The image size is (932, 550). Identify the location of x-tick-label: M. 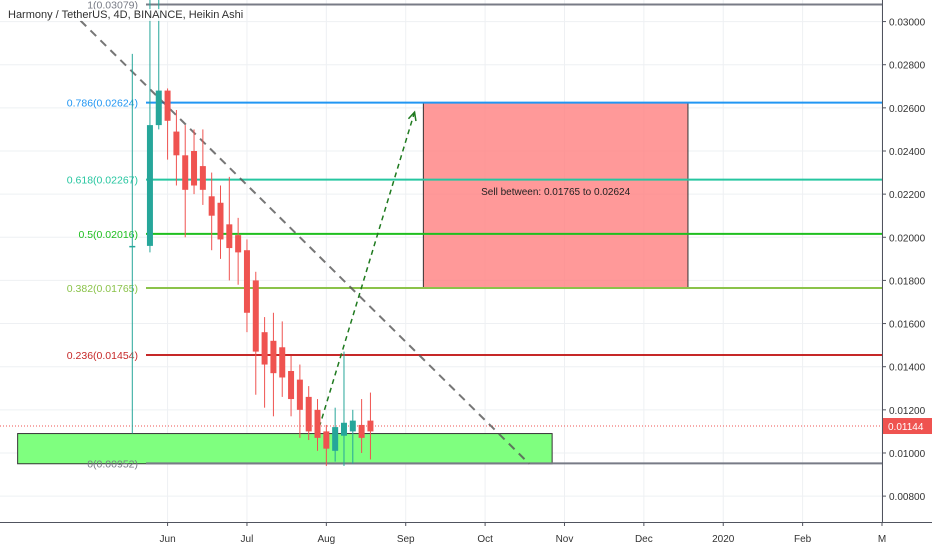
(882, 539).